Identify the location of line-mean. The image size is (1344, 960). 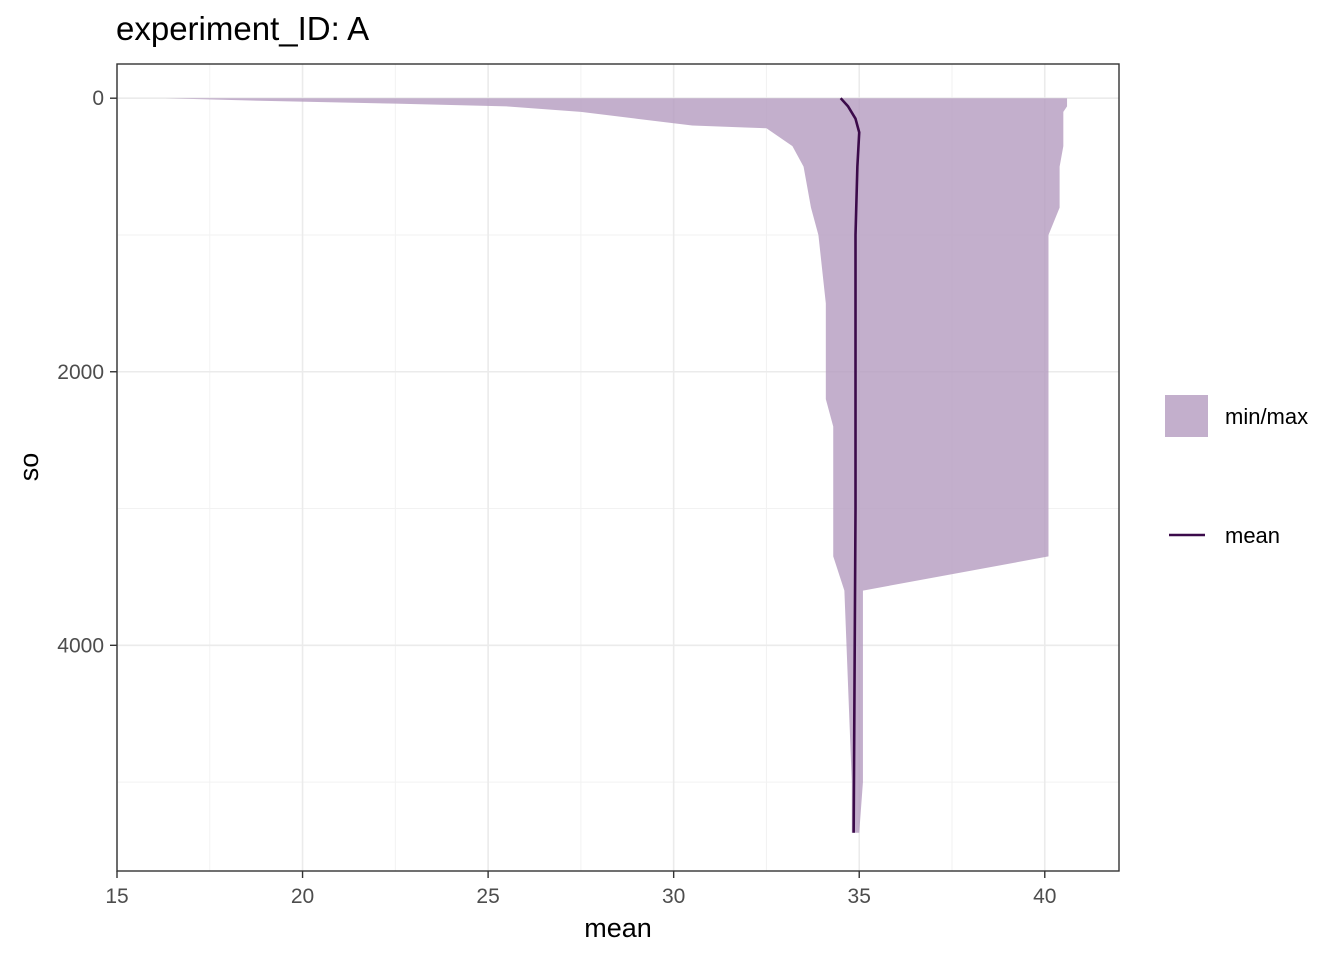
(850, 465).